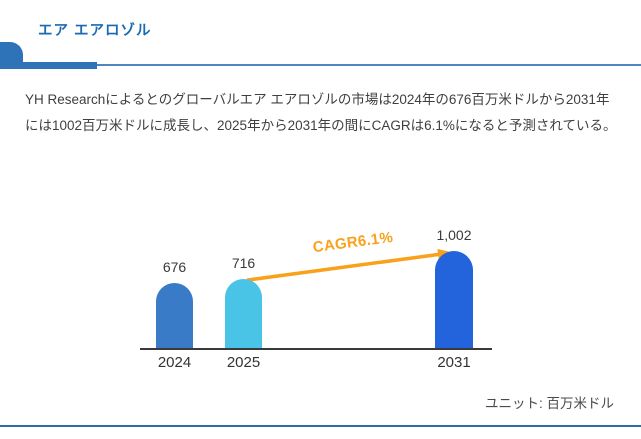 The width and height of the screenshot is (641, 439). Describe the element at coordinates (243, 263) in the screenshot. I see `bar-value-label-2025: 716` at that location.